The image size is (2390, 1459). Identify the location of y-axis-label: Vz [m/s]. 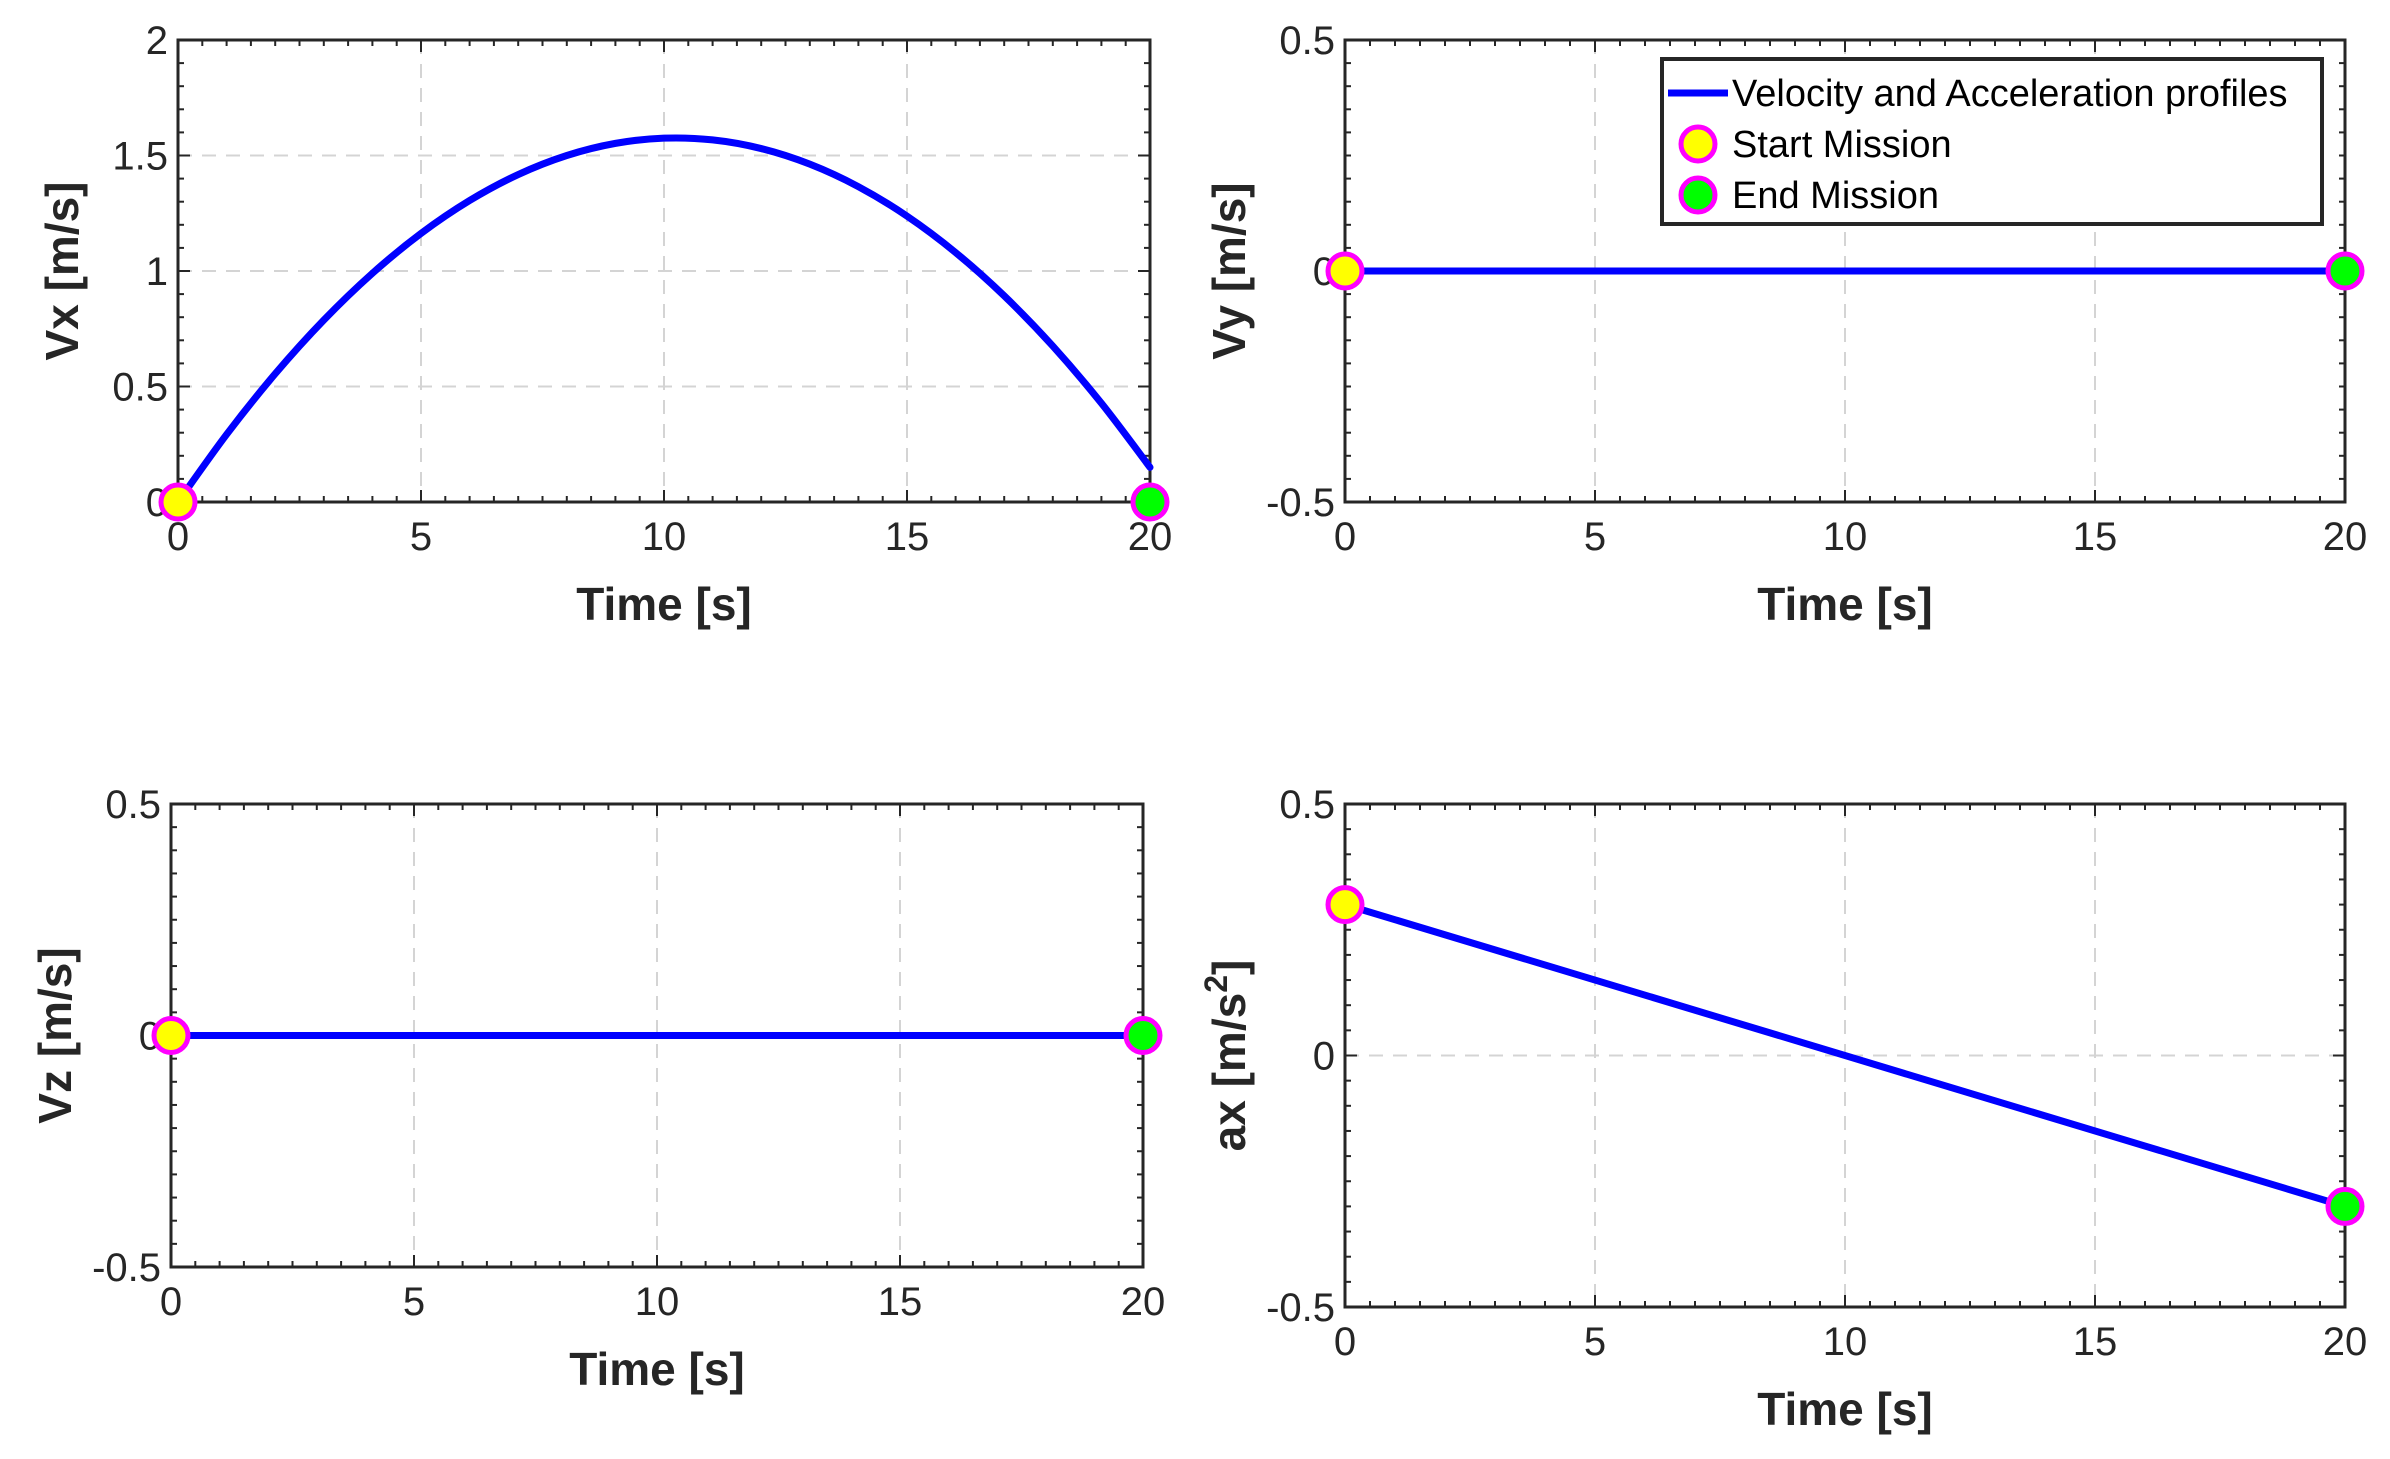
(55, 1035).